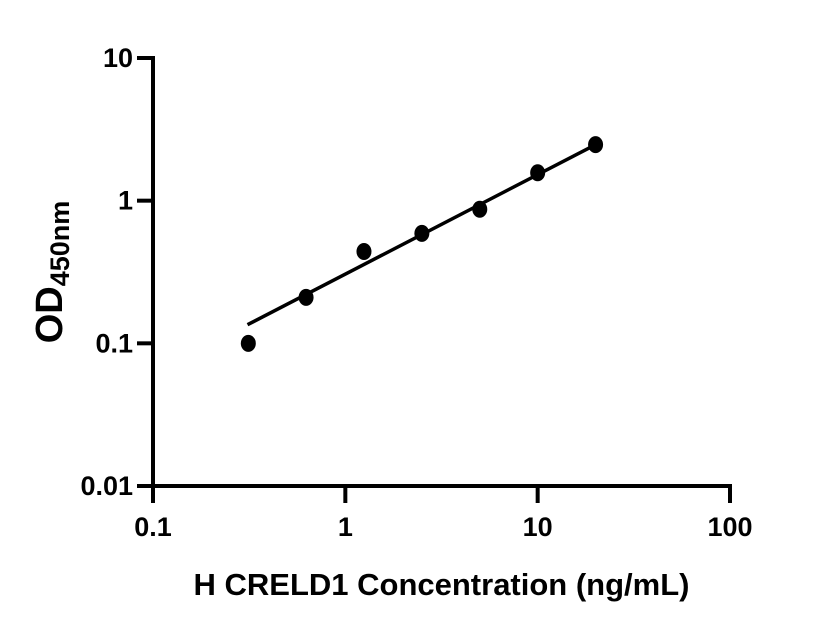 This screenshot has height=640, width=816. What do you see at coordinates (114, 343) in the screenshot?
I see `y-tick-label: 0.1` at bounding box center [114, 343].